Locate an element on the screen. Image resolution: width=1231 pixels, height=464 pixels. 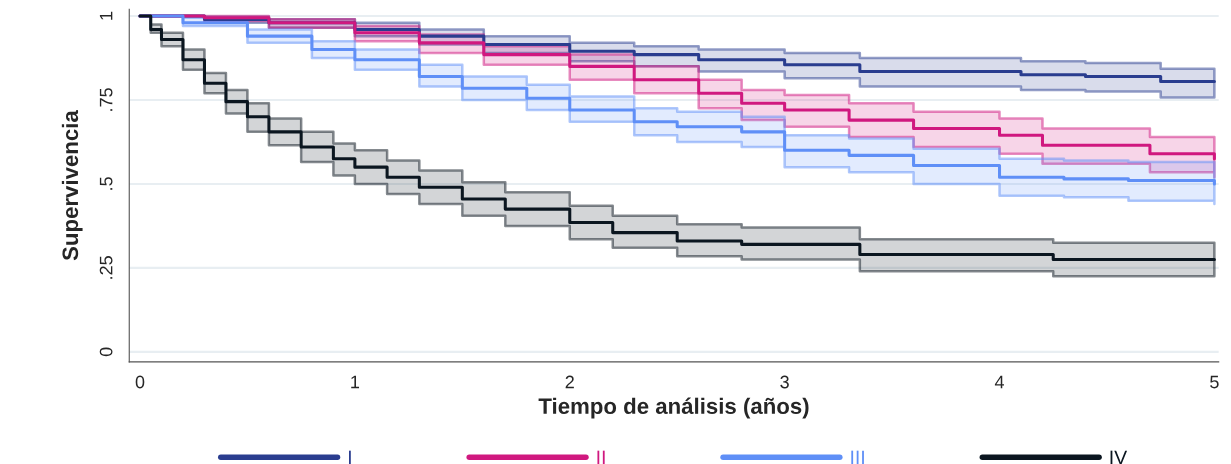
text: III is located at coordinates (857, 457).